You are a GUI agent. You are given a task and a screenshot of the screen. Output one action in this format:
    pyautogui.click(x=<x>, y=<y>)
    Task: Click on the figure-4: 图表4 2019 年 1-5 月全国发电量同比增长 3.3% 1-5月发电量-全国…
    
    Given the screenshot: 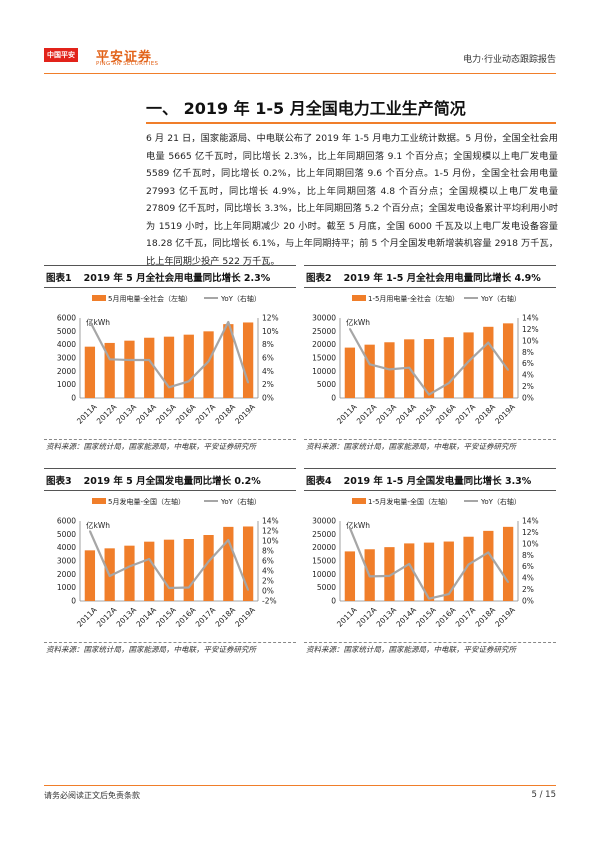 What is the action you would take?
    pyautogui.click(x=430, y=563)
    